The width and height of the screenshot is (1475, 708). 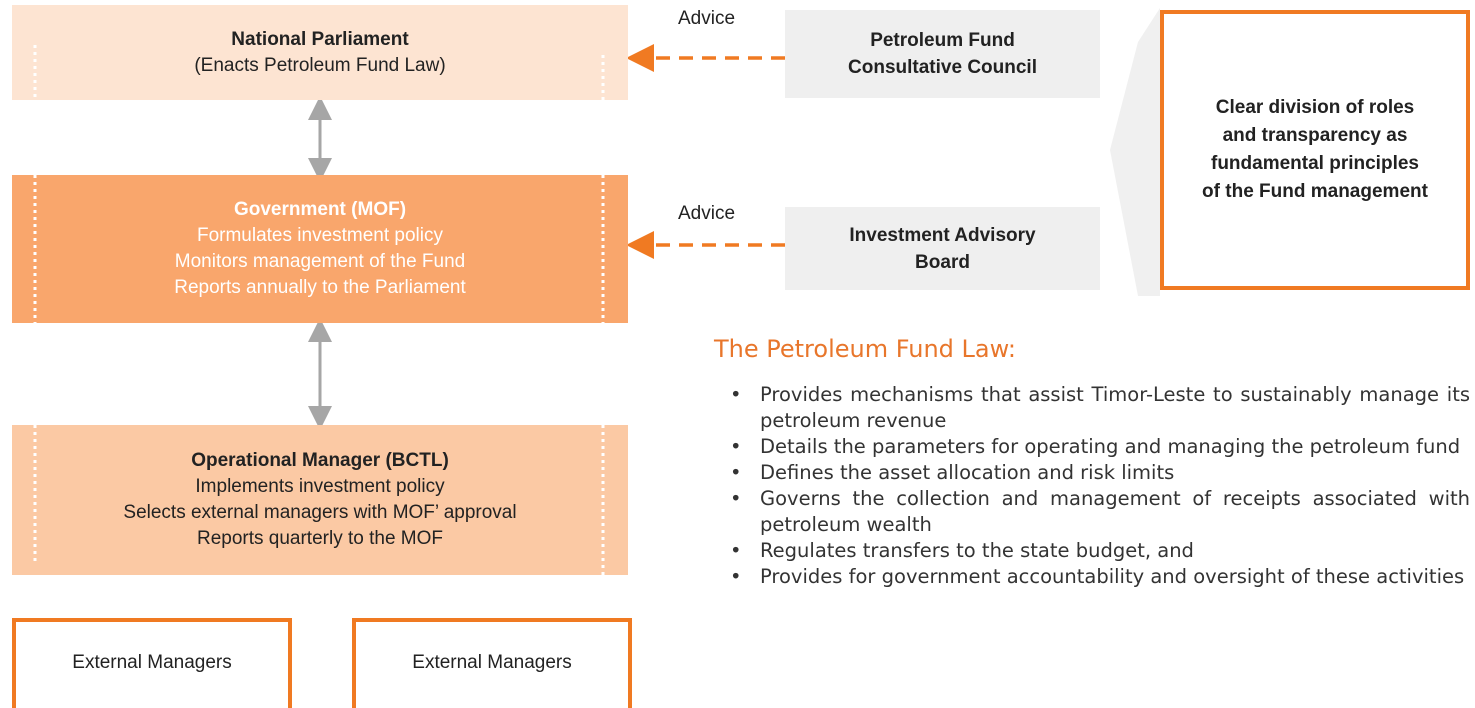 I want to click on chevron, so click(x=1135, y=152).